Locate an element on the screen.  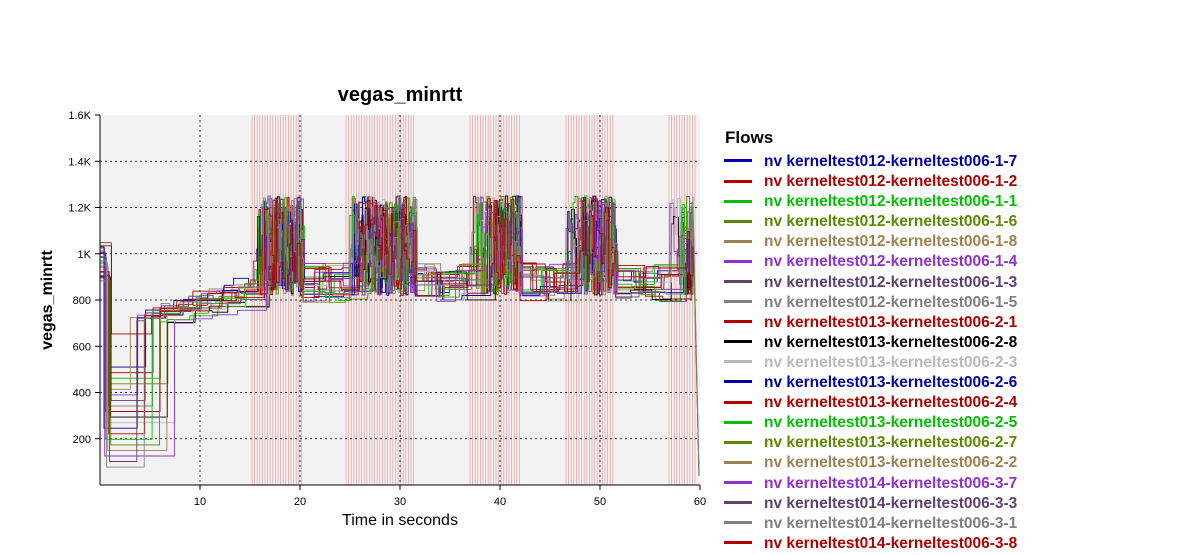
y-tick-label: 1.4K is located at coordinates (79, 162).